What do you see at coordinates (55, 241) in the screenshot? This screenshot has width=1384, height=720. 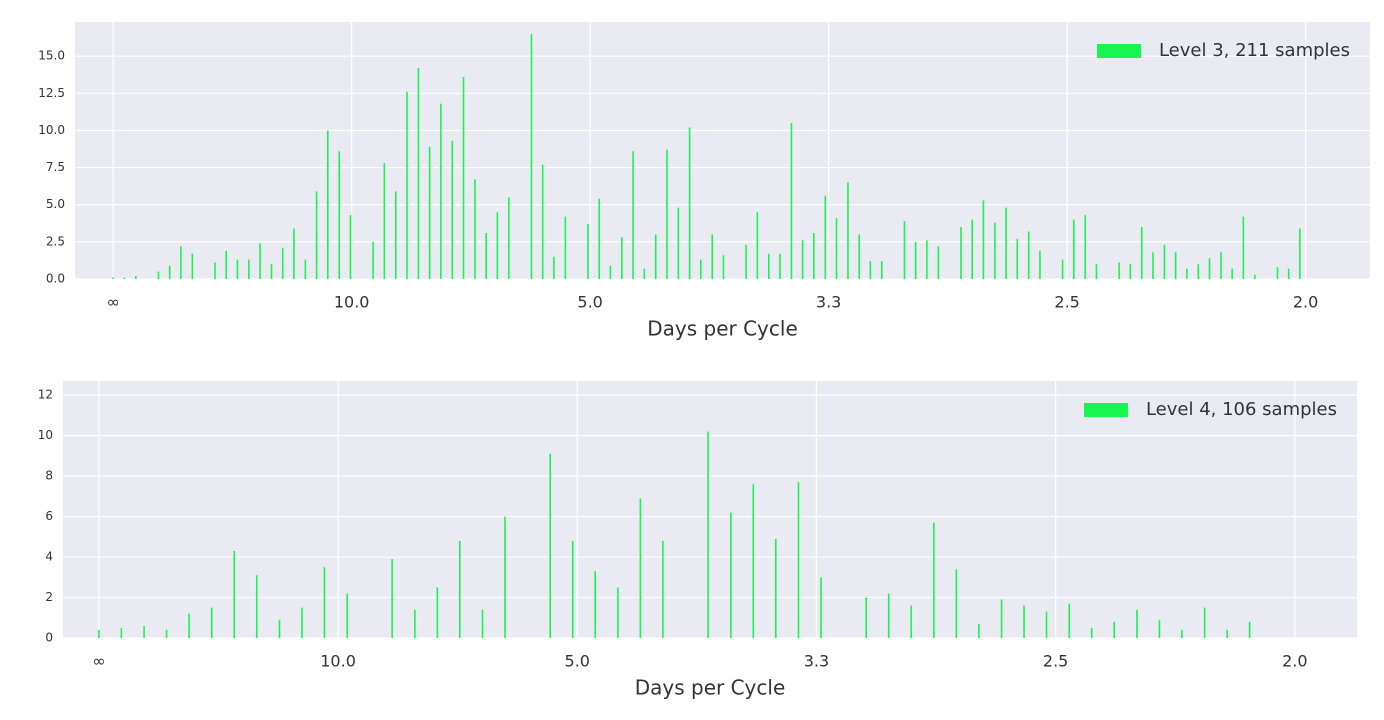 I see `y-tick-label: 2.5` at bounding box center [55, 241].